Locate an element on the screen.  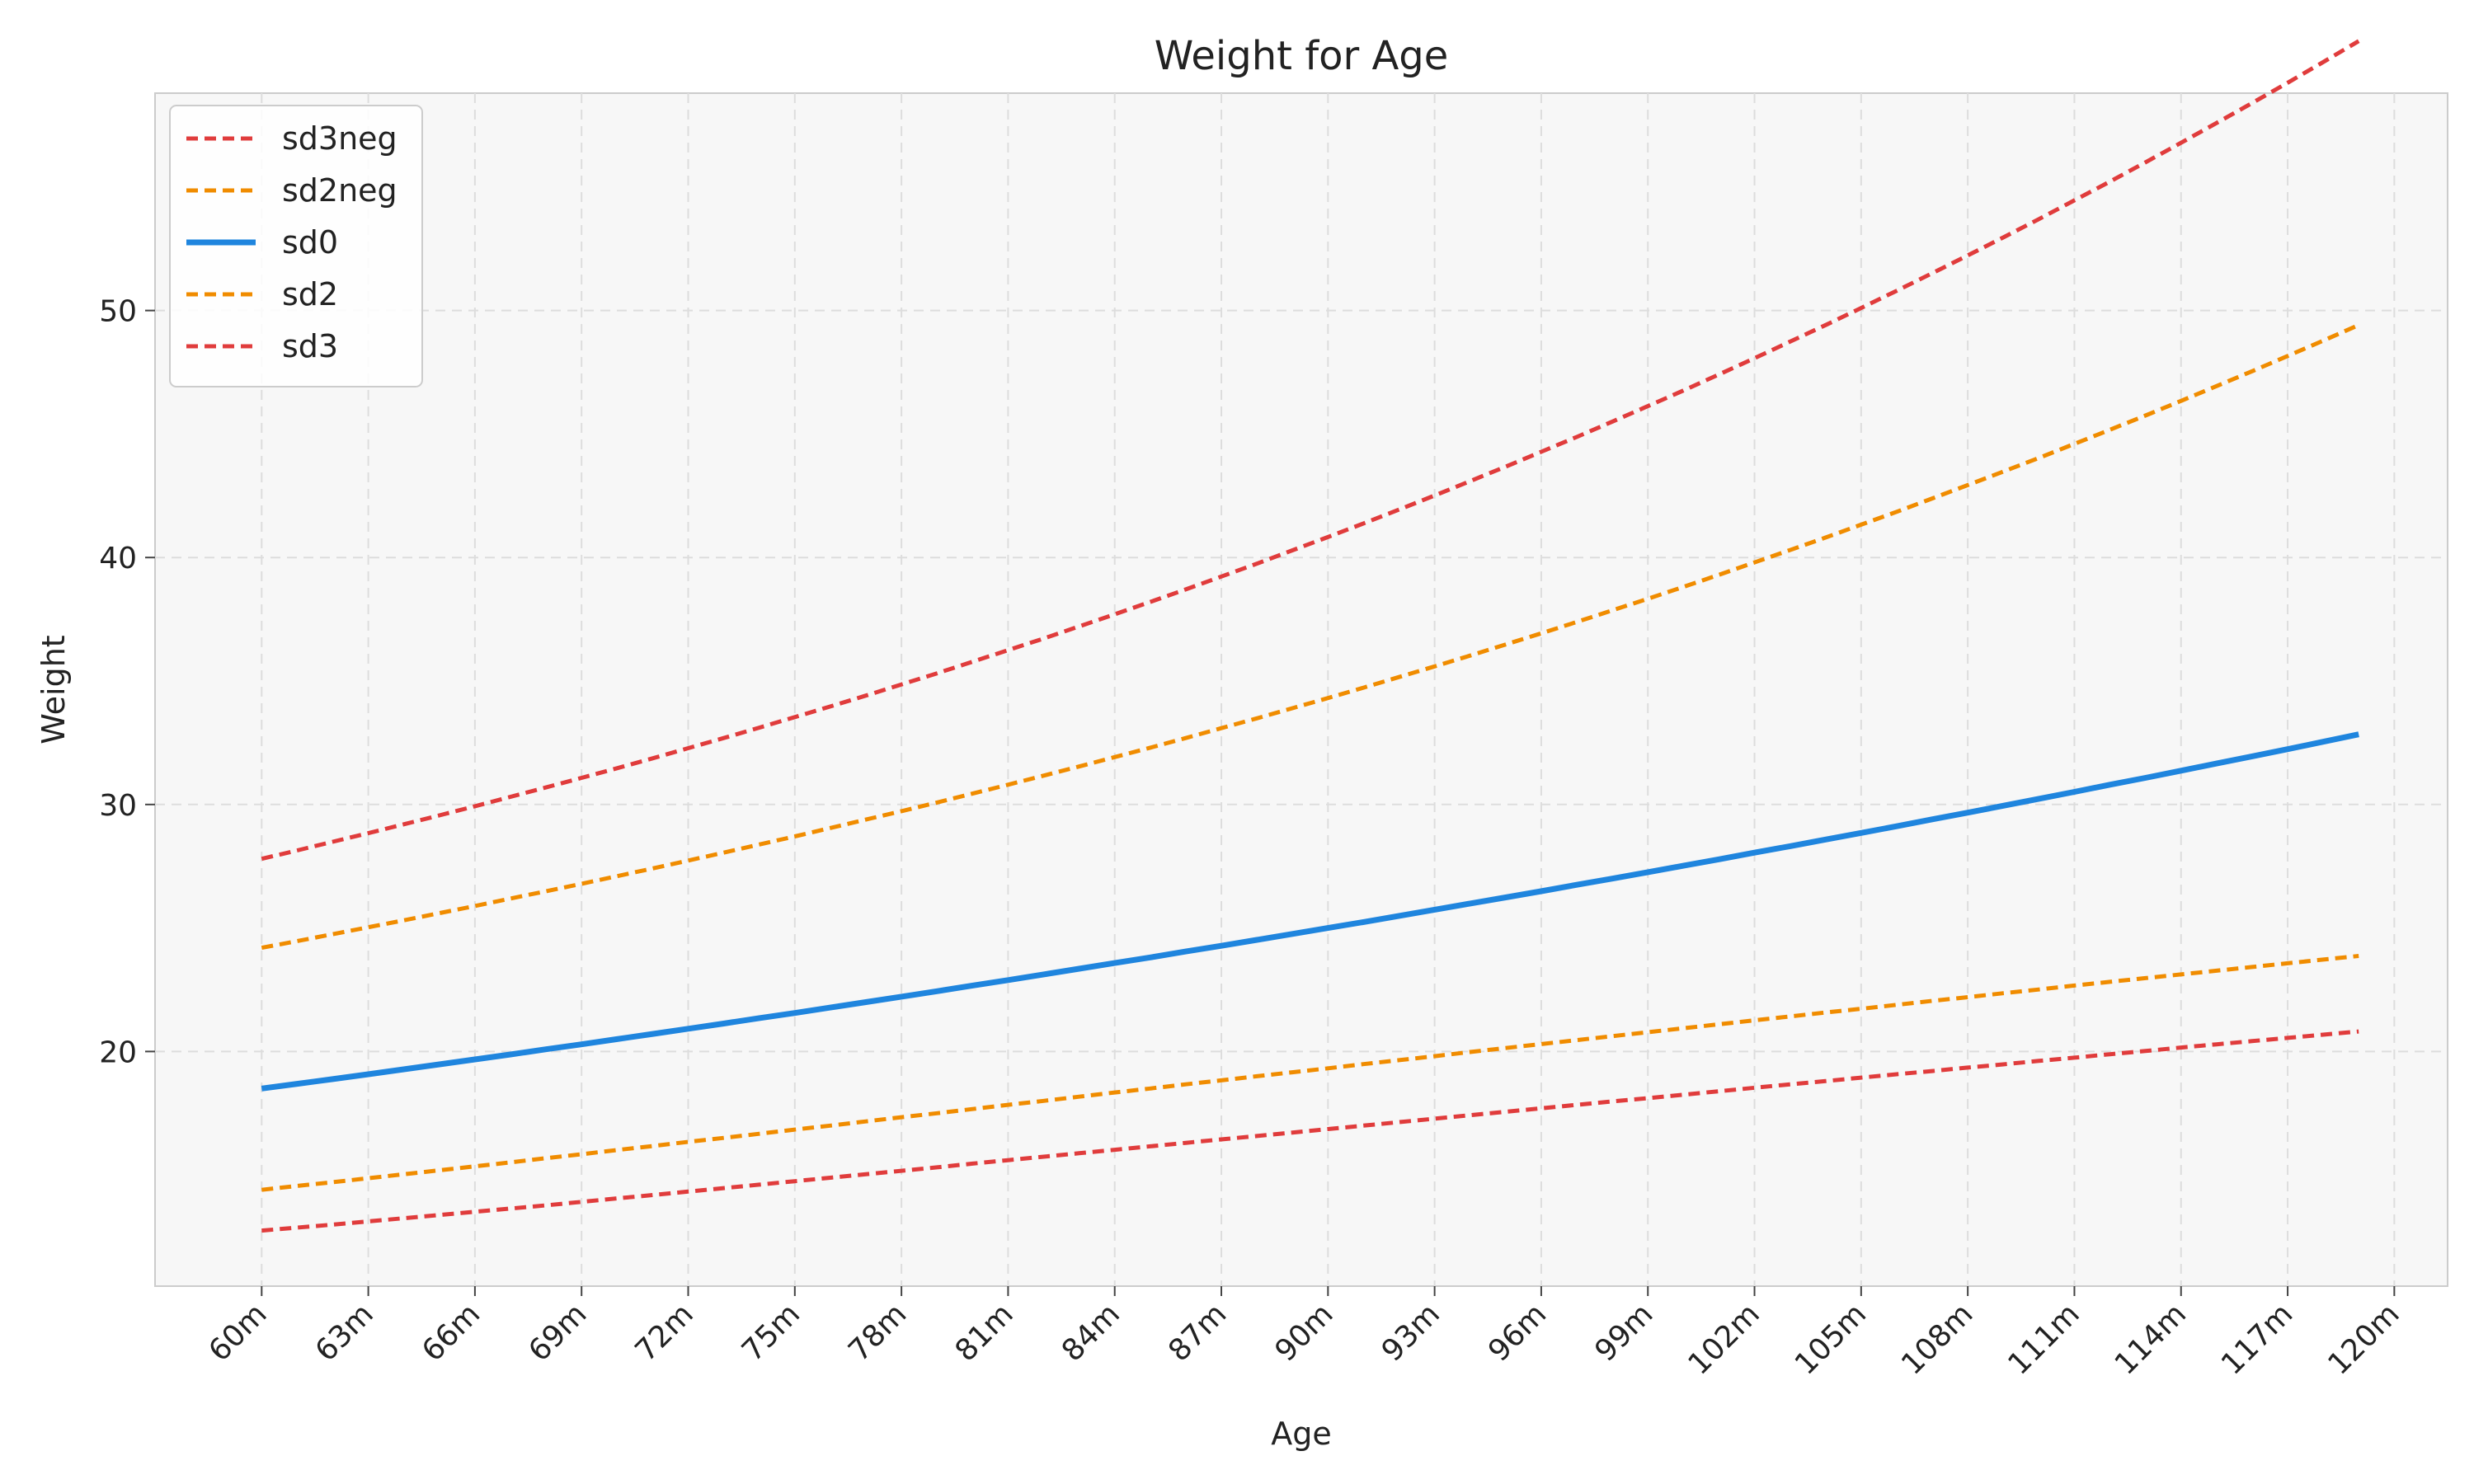
chart-title: Weight for Age is located at coordinates (1302, 56).